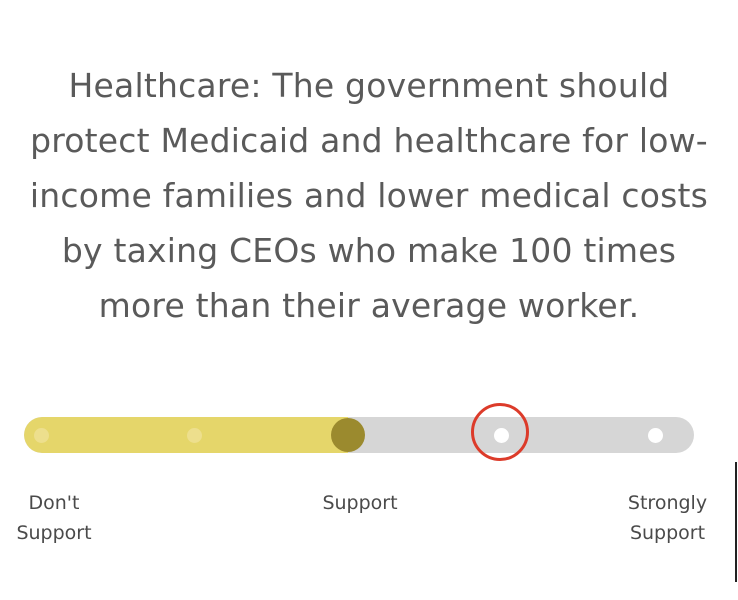  What do you see at coordinates (500, 432) in the screenshot?
I see `highlight-circle-annotation` at bounding box center [500, 432].